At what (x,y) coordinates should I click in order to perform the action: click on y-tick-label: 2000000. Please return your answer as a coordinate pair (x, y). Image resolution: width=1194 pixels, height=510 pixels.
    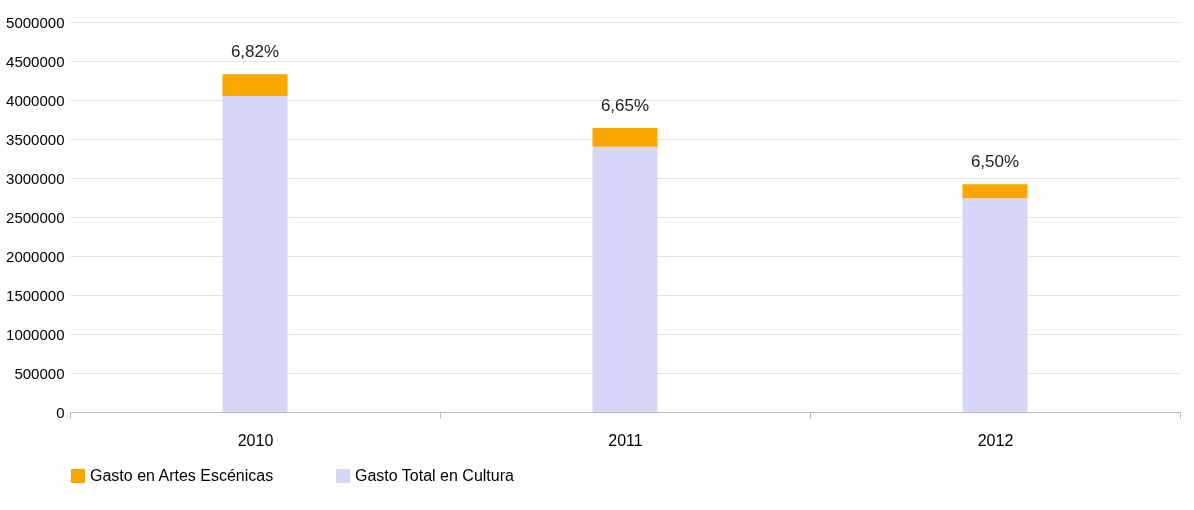
    Looking at the image, I should click on (35, 256).